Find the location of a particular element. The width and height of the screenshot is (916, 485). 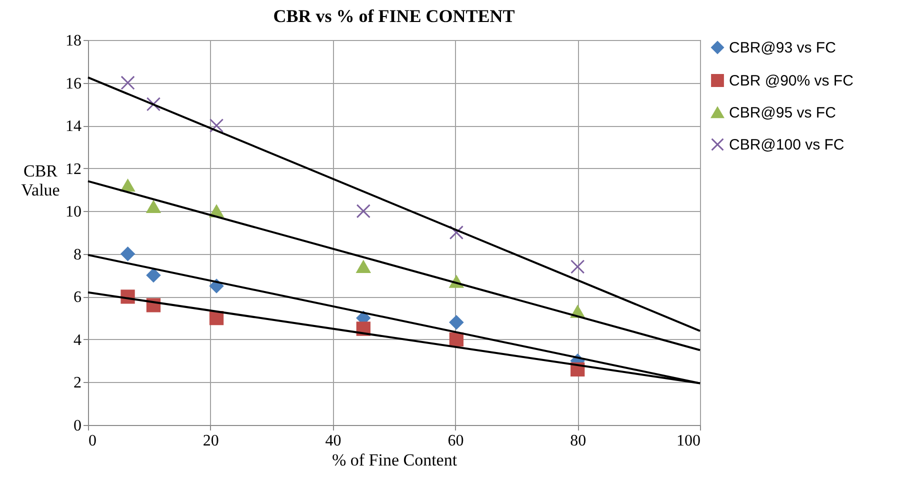

y-tick-label: 8 is located at coordinates (78, 255).